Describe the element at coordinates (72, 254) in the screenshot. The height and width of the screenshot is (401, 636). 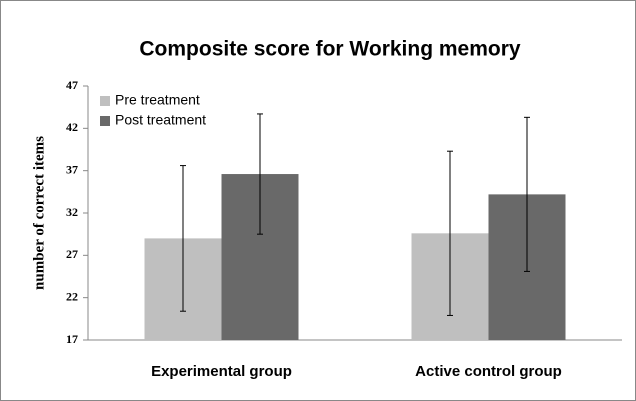
I see `y-tick-label: 27` at that location.